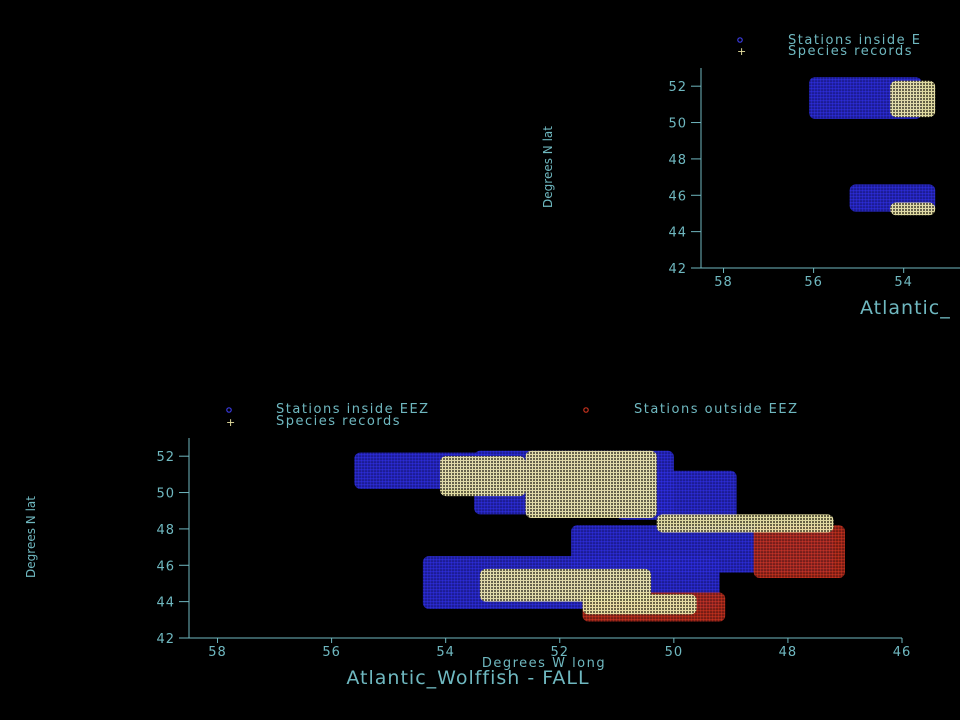 This screenshot has width=960, height=720. Describe the element at coordinates (559, 652) in the screenshot. I see `x-tick-label: 52` at that location.